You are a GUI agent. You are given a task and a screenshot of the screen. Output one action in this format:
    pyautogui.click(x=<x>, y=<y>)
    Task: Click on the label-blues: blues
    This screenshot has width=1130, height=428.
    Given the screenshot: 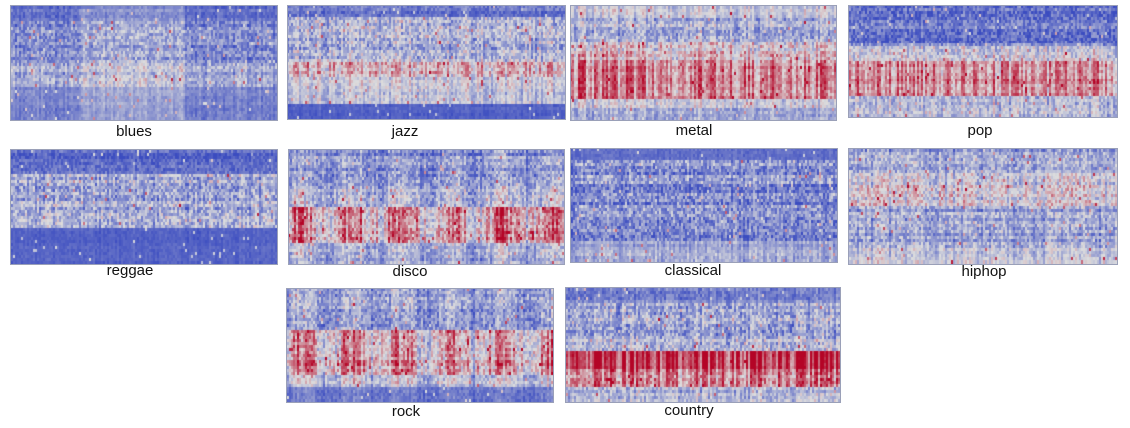 What is the action you would take?
    pyautogui.click(x=134, y=131)
    